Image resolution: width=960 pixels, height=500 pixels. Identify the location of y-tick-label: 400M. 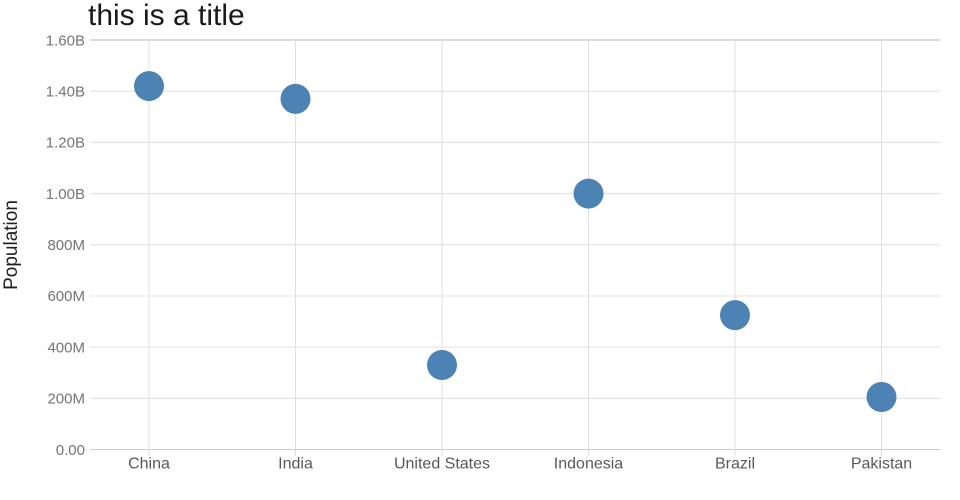
(66, 347).